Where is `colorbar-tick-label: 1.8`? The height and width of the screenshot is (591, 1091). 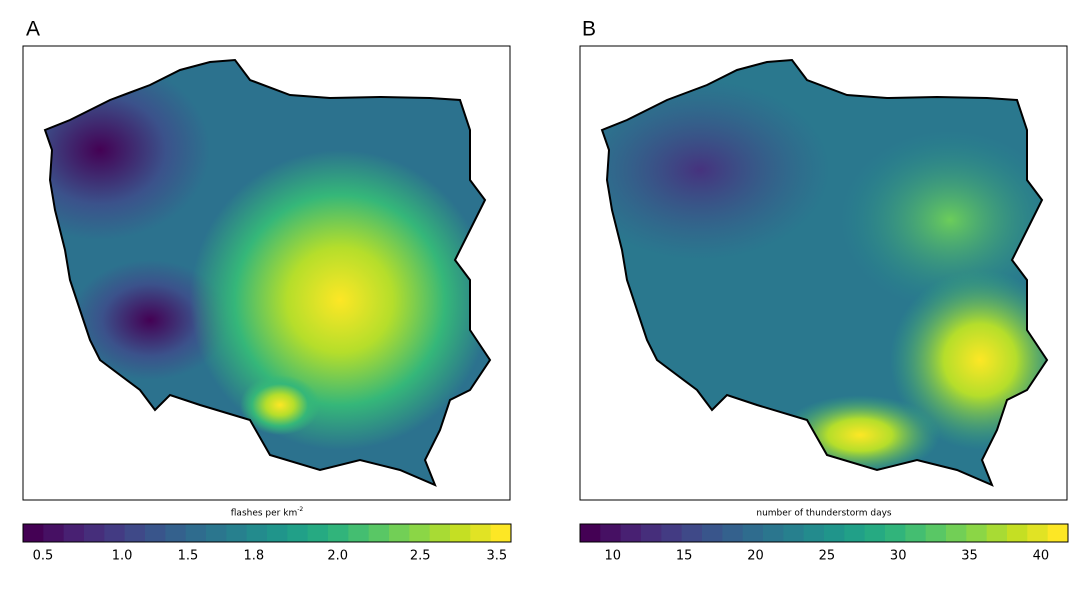
colorbar-tick-label: 1.8 is located at coordinates (253, 556).